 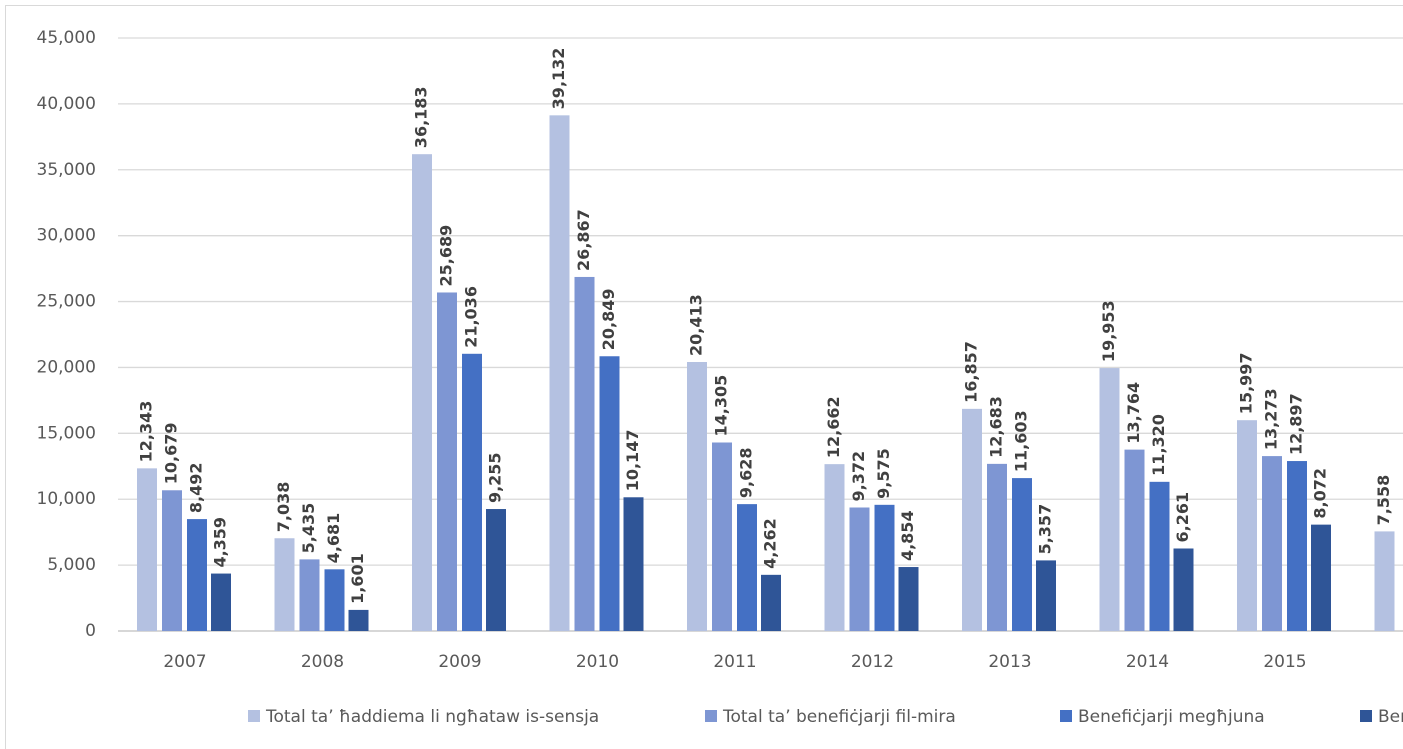 What do you see at coordinates (146, 432) in the screenshot?
I see `value-label: 12,343` at bounding box center [146, 432].